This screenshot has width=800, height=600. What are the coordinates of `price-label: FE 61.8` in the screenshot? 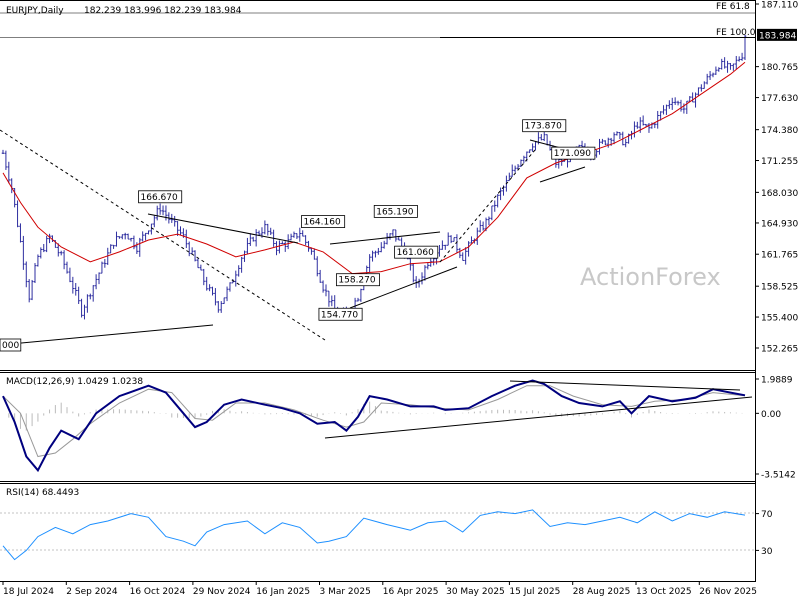 It's located at (733, 7).